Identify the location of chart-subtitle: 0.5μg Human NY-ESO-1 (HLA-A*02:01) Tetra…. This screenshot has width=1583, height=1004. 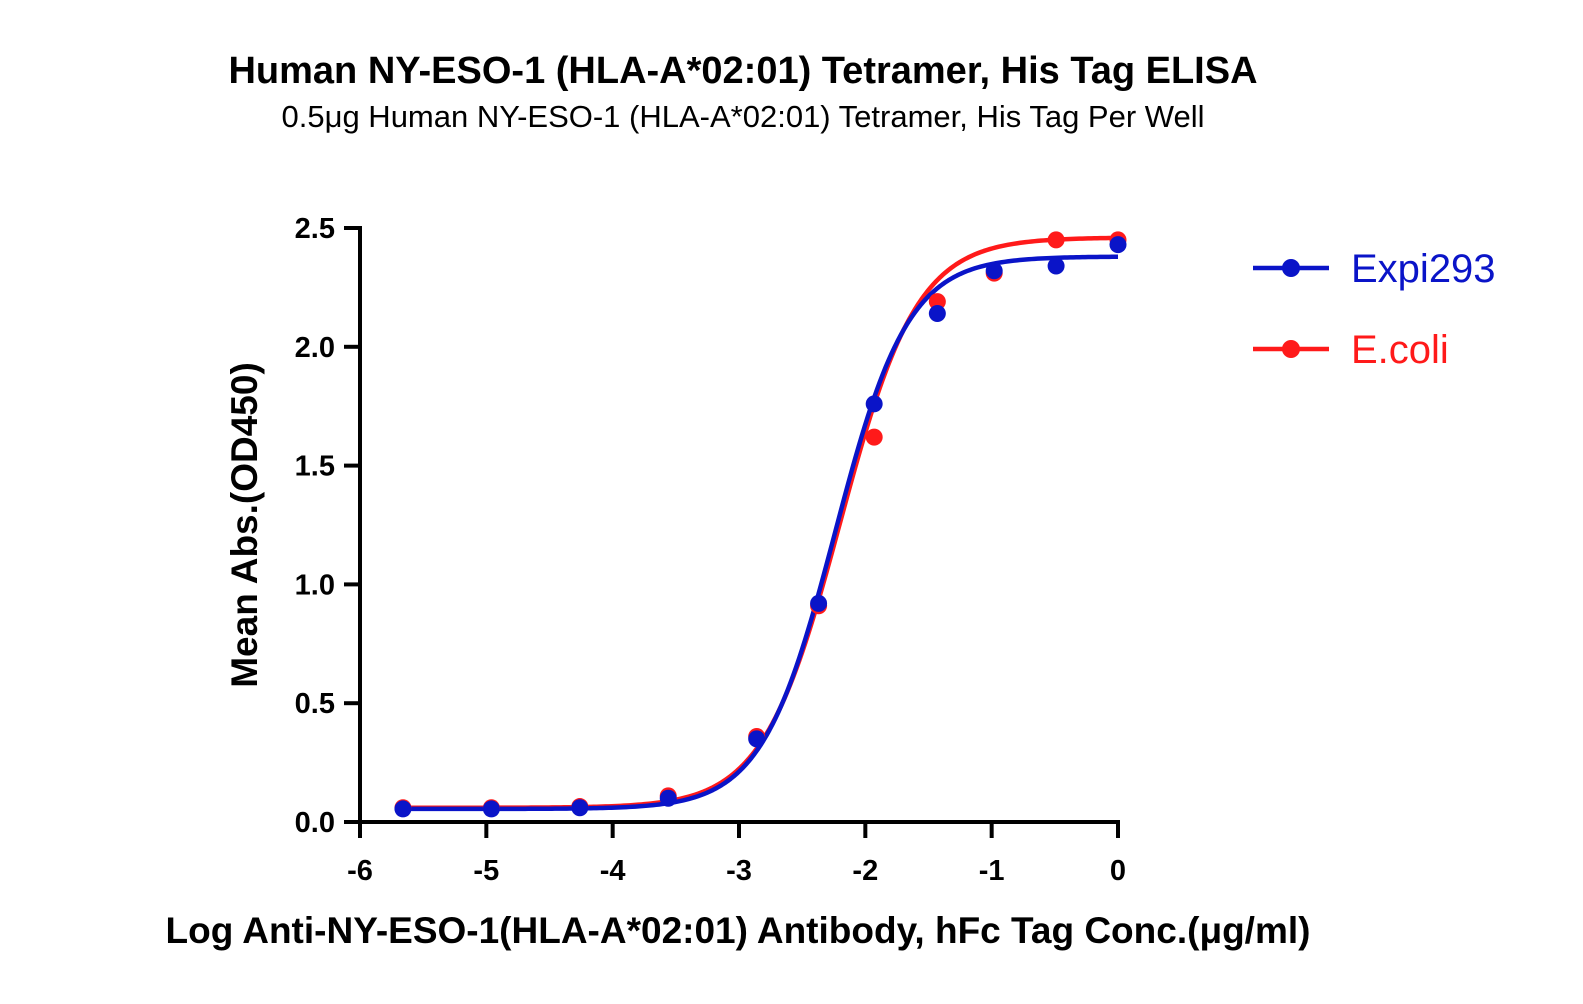
(743, 116).